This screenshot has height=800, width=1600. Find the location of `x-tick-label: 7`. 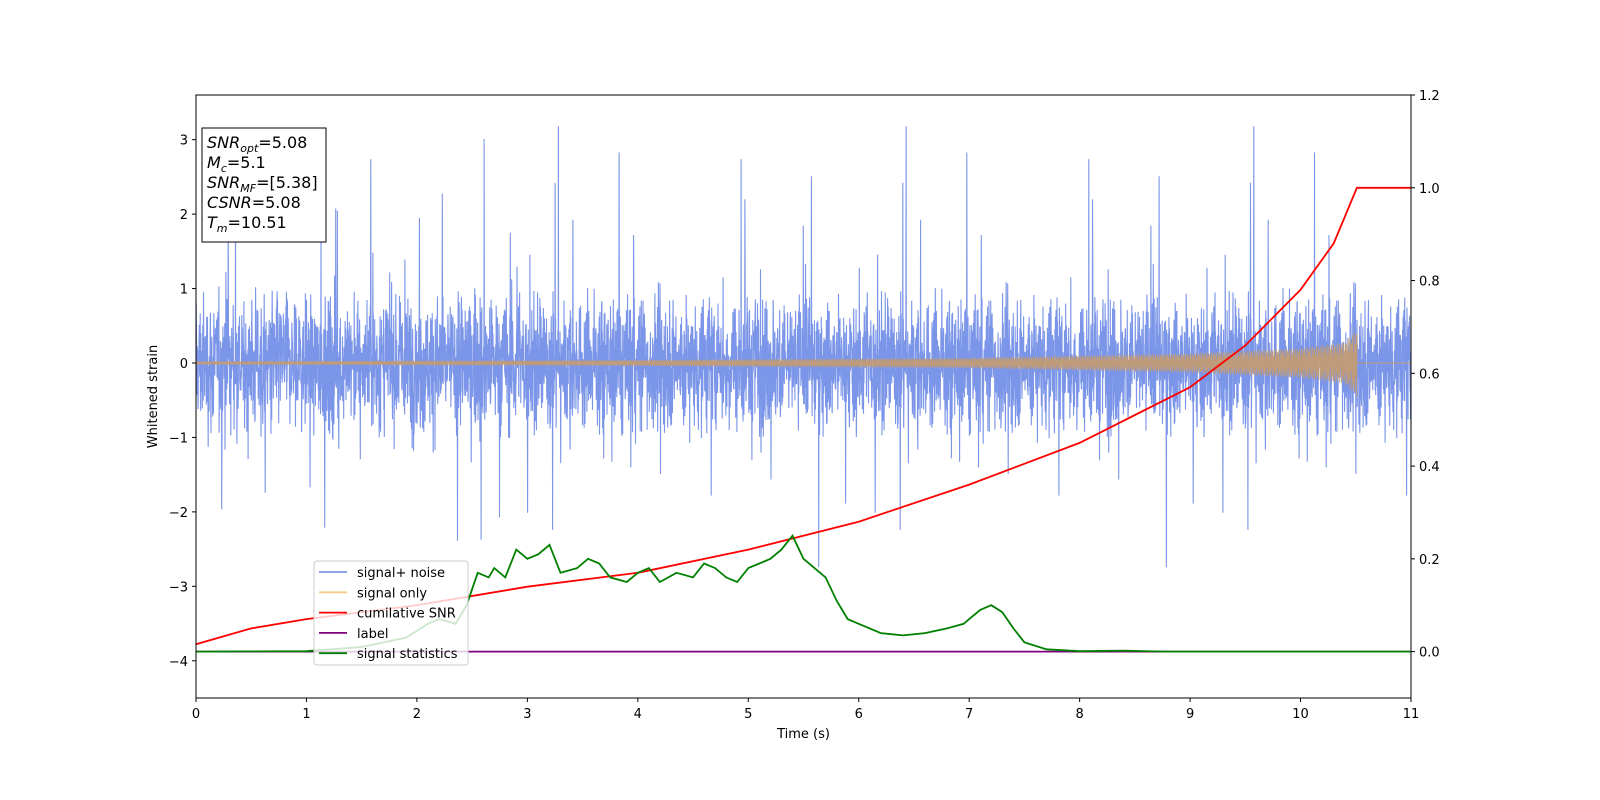

x-tick-label: 7 is located at coordinates (969, 714).